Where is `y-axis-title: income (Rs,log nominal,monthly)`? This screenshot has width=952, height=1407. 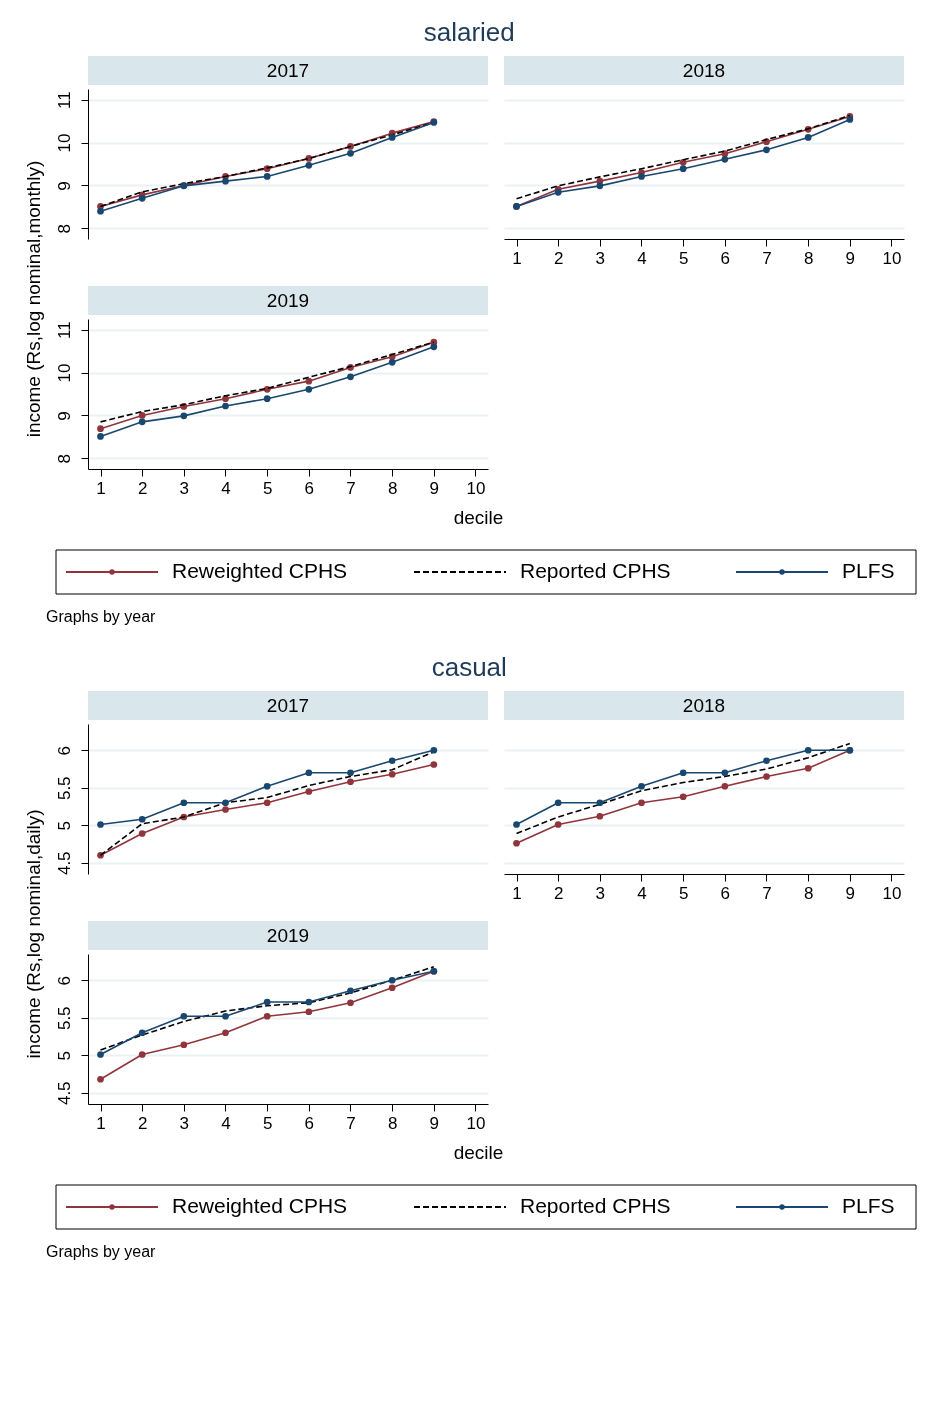
y-axis-title: income (Rs,log nominal,monthly) is located at coordinates (33, 299).